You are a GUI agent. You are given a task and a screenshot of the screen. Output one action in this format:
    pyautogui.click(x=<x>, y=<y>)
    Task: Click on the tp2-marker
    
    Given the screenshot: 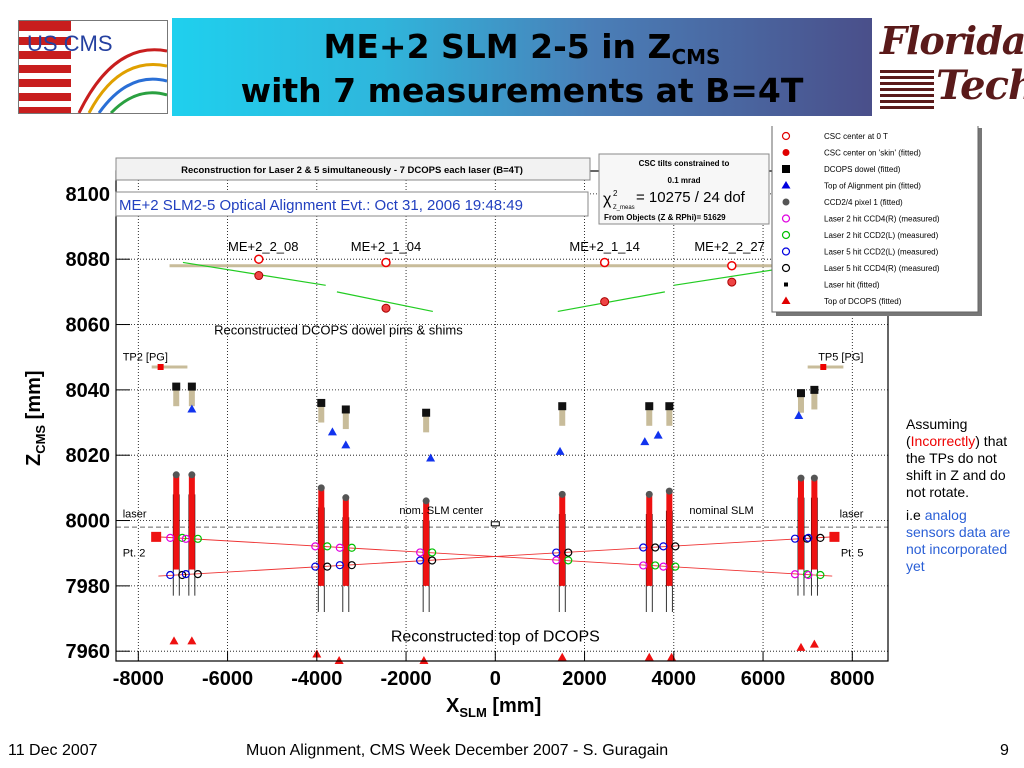 What is the action you would take?
    pyautogui.click(x=160, y=367)
    